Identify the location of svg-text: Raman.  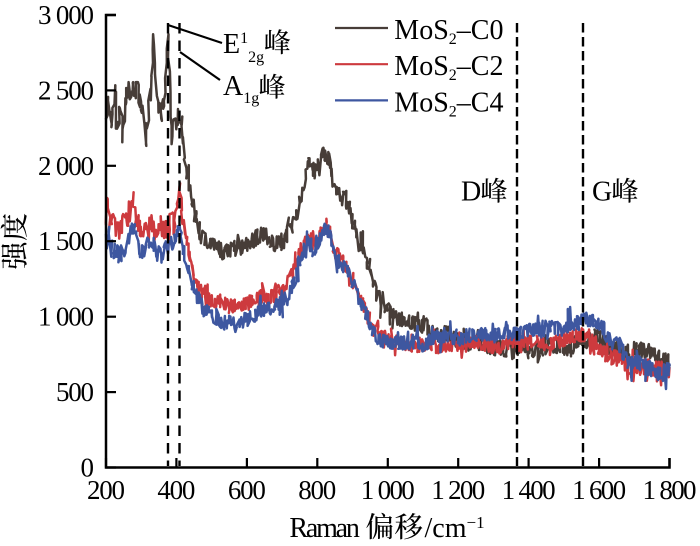
(324, 528).